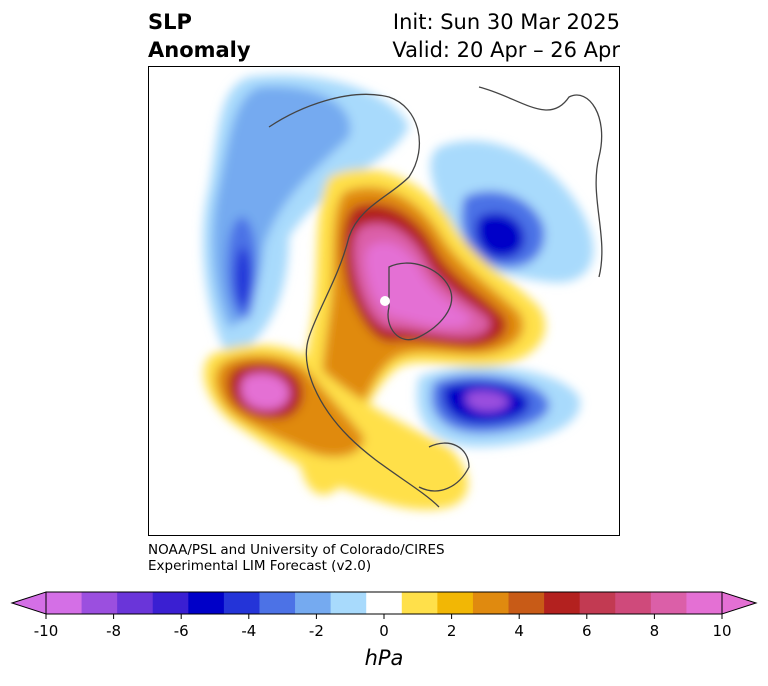 The width and height of the screenshot is (768, 686). Describe the element at coordinates (506, 50) in the screenshot. I see `valid-range: Valid: 20 Apr – 26 Apr` at that location.